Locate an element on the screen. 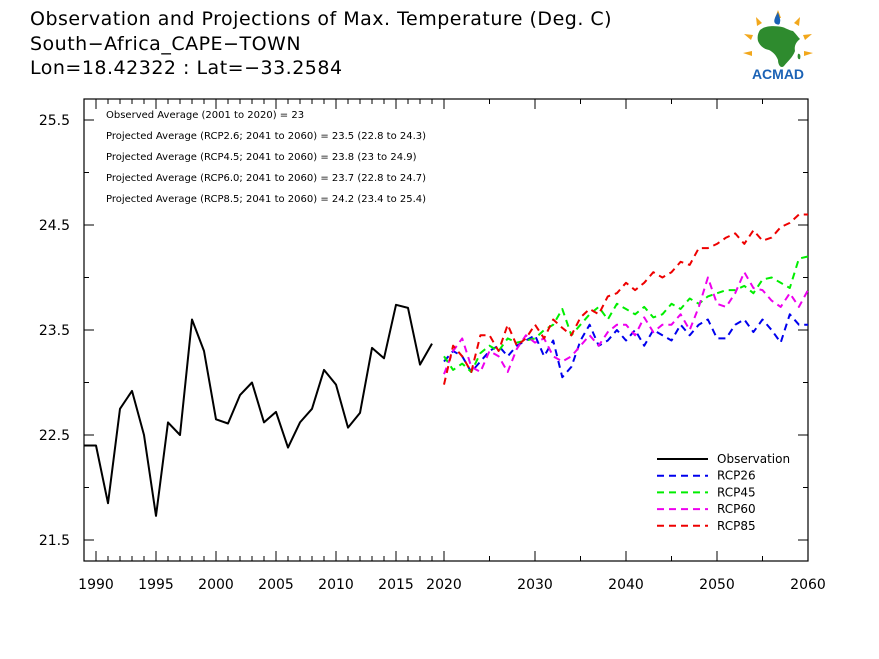 Image resolution: width=879 pixels, height=659 pixels. y-axis-labels: 21.5 22.5 23.5 24.5 25.5 is located at coordinates (54, 331).